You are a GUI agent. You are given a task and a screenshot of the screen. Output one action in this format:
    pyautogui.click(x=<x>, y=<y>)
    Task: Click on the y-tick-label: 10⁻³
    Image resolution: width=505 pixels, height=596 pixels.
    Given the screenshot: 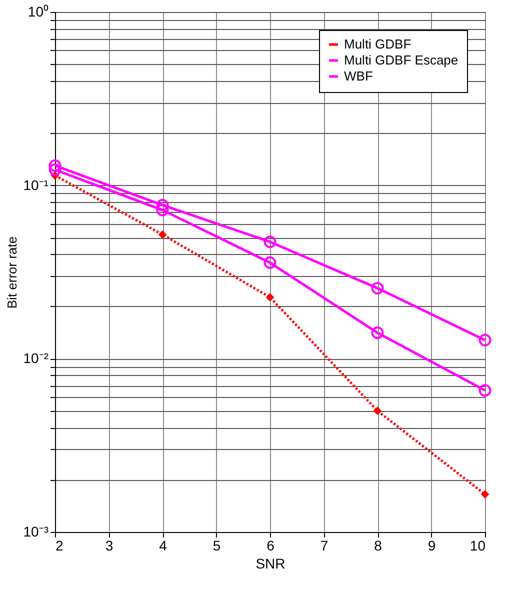 What is the action you would take?
    pyautogui.click(x=36, y=532)
    